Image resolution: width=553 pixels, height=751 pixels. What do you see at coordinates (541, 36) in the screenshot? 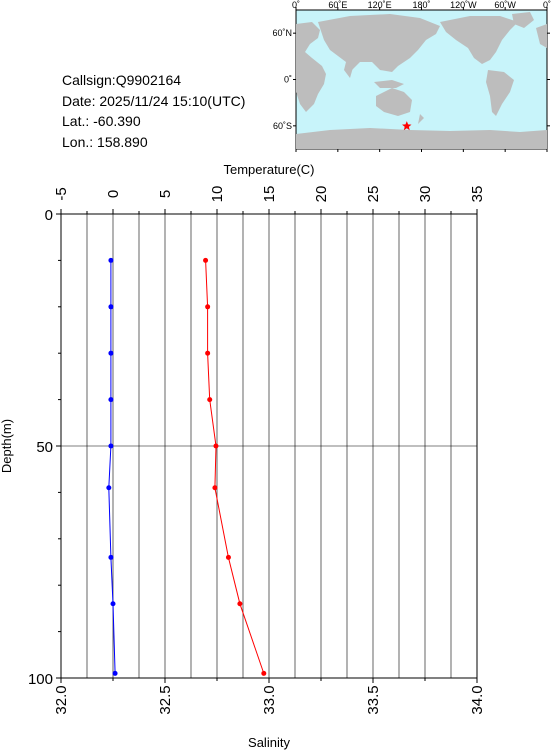
I see `land-europe-right` at bounding box center [541, 36].